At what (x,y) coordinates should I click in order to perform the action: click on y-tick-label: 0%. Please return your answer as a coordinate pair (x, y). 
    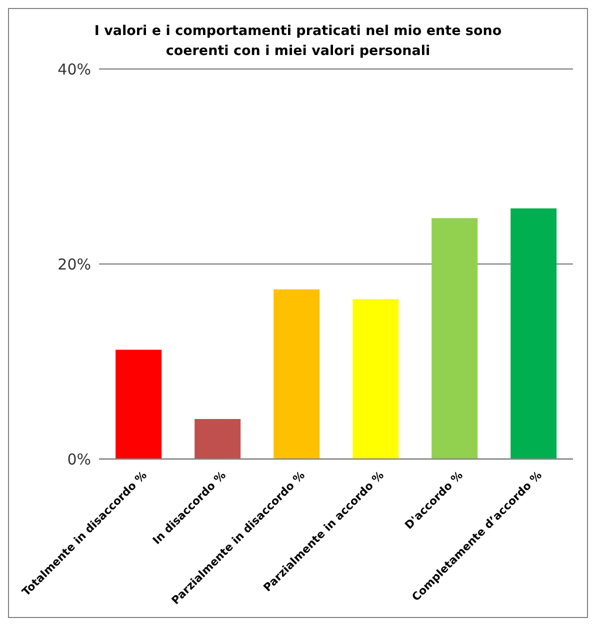
    Looking at the image, I should click on (79, 459).